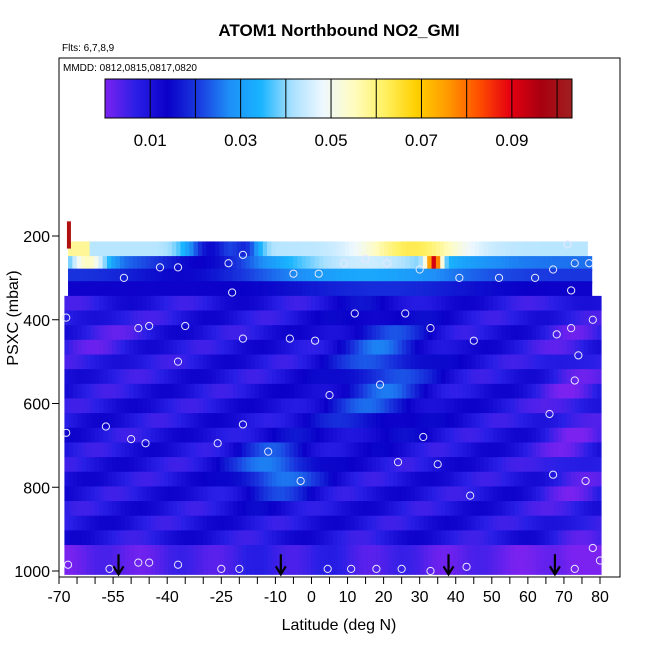 The image size is (650, 655). What do you see at coordinates (338, 30) in the screenshot?
I see `chart-title: ATOM1 Northbound NO2_GMI` at bounding box center [338, 30].